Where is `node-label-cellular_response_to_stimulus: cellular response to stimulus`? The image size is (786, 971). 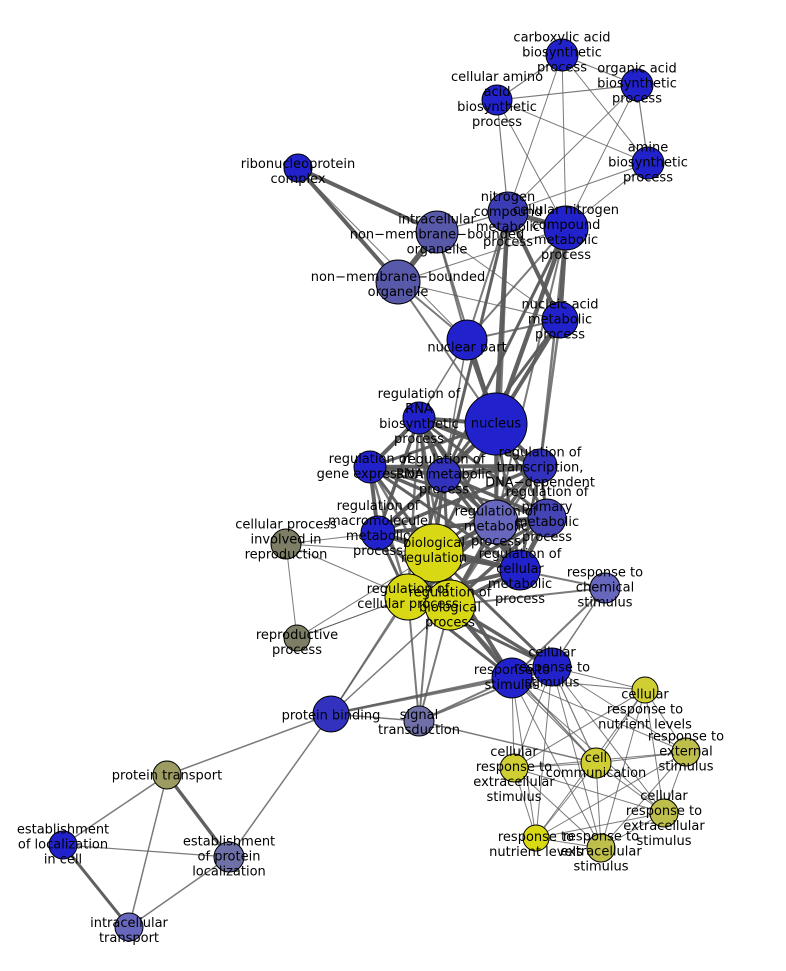
node-label-cellular_response_to_stimulus: cellular response to stimulus is located at coordinates (552, 668).